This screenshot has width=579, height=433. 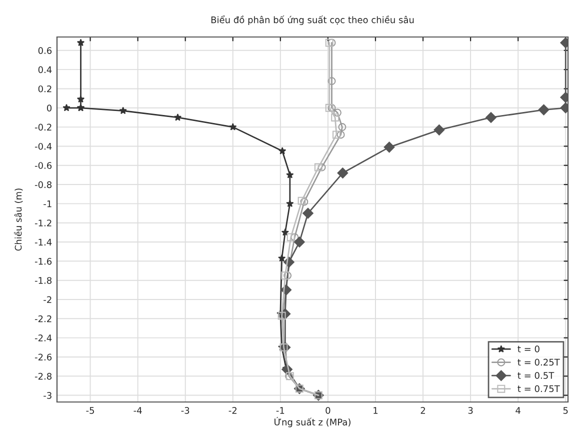 I want to click on y-tick-label: -1.6, so click(x=43, y=261).